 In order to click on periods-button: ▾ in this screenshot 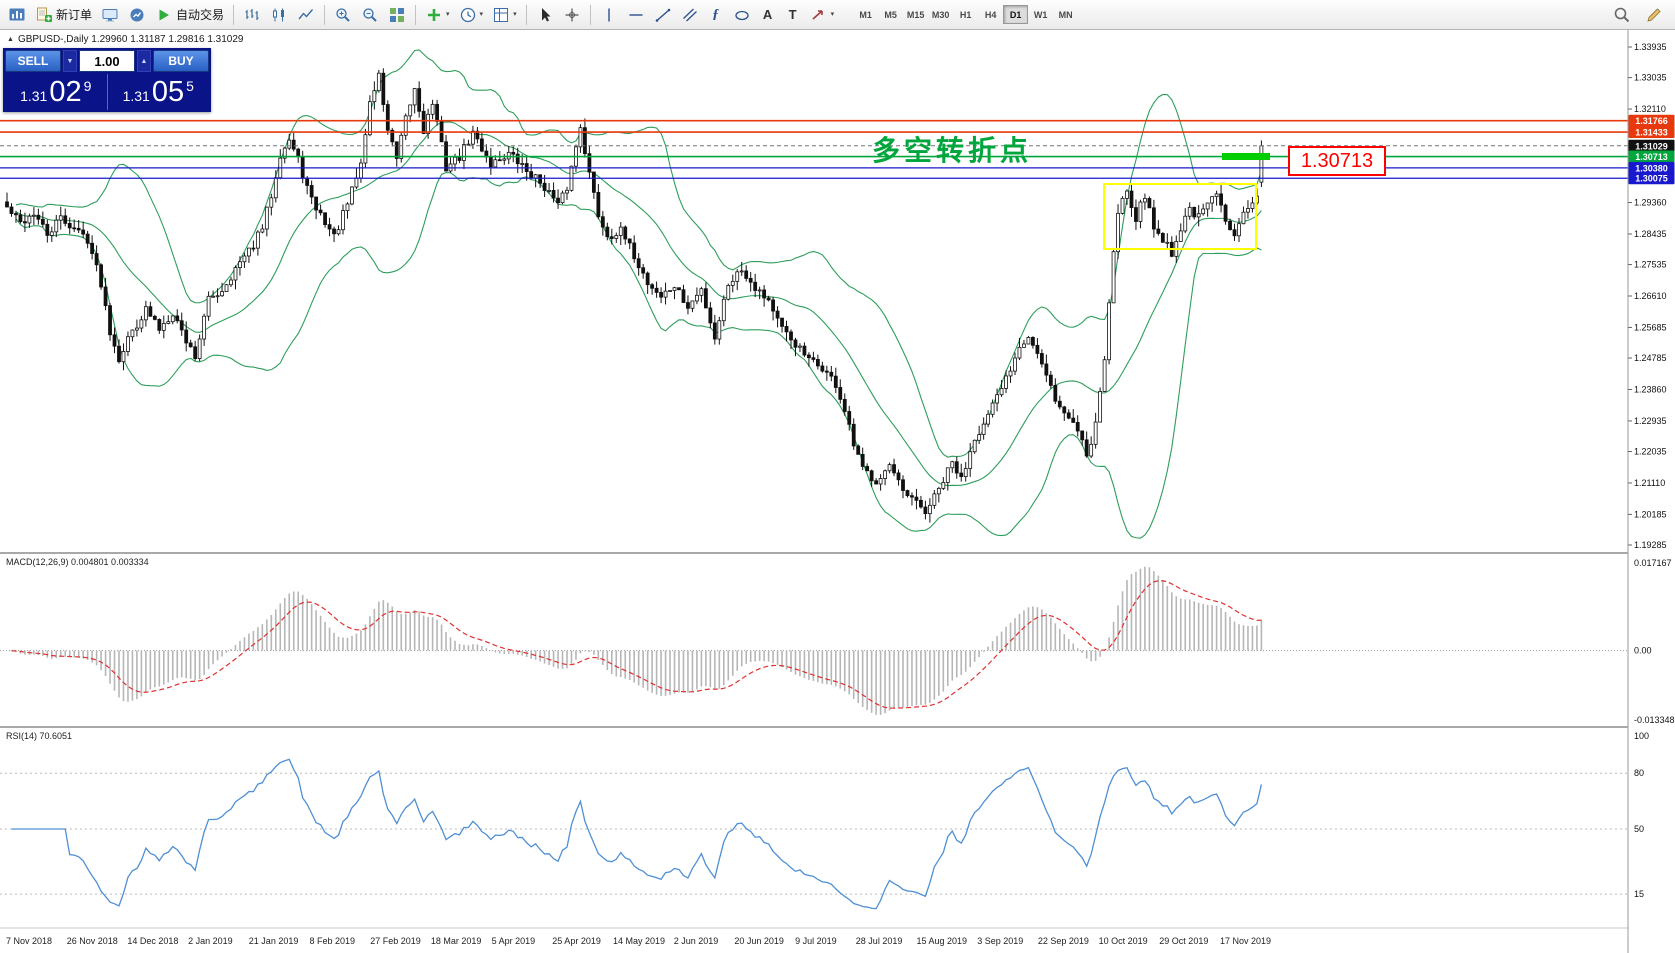, I will do `click(471, 15)`.